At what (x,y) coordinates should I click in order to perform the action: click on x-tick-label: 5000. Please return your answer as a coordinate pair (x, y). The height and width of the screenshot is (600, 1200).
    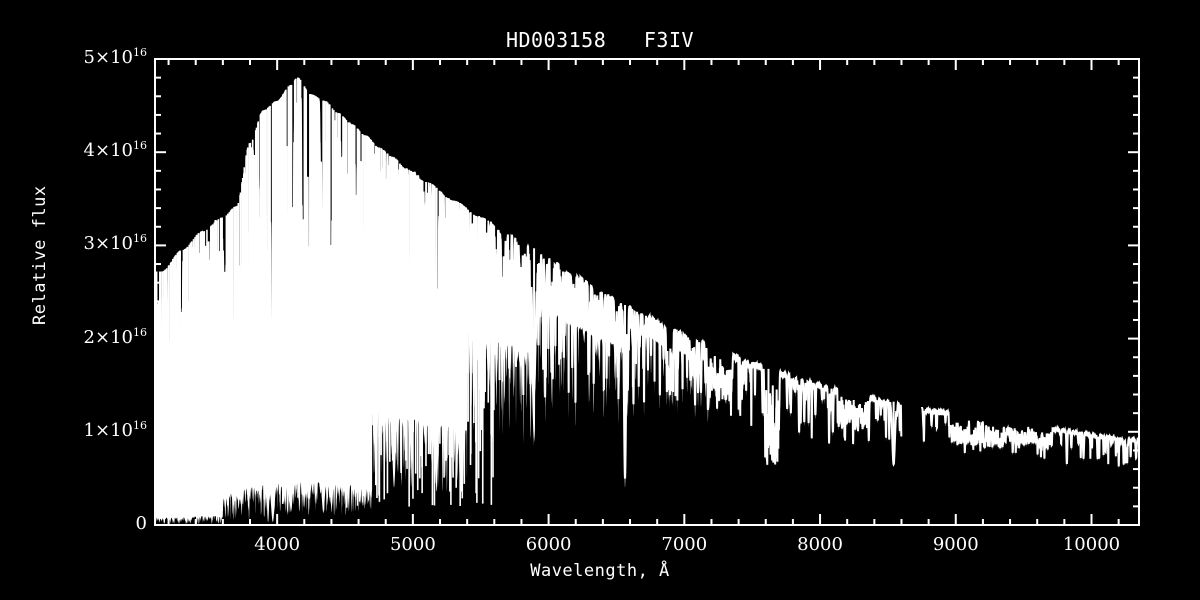
    Looking at the image, I should click on (412, 544).